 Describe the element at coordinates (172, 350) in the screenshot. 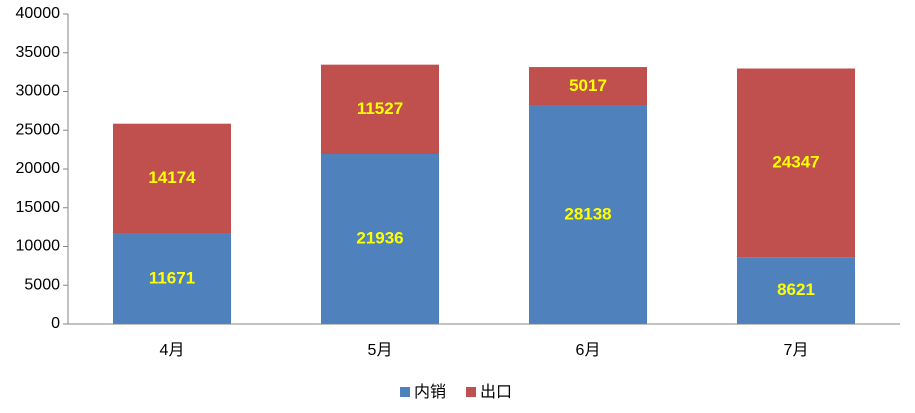

I see `x-tick-label: 4月` at that location.